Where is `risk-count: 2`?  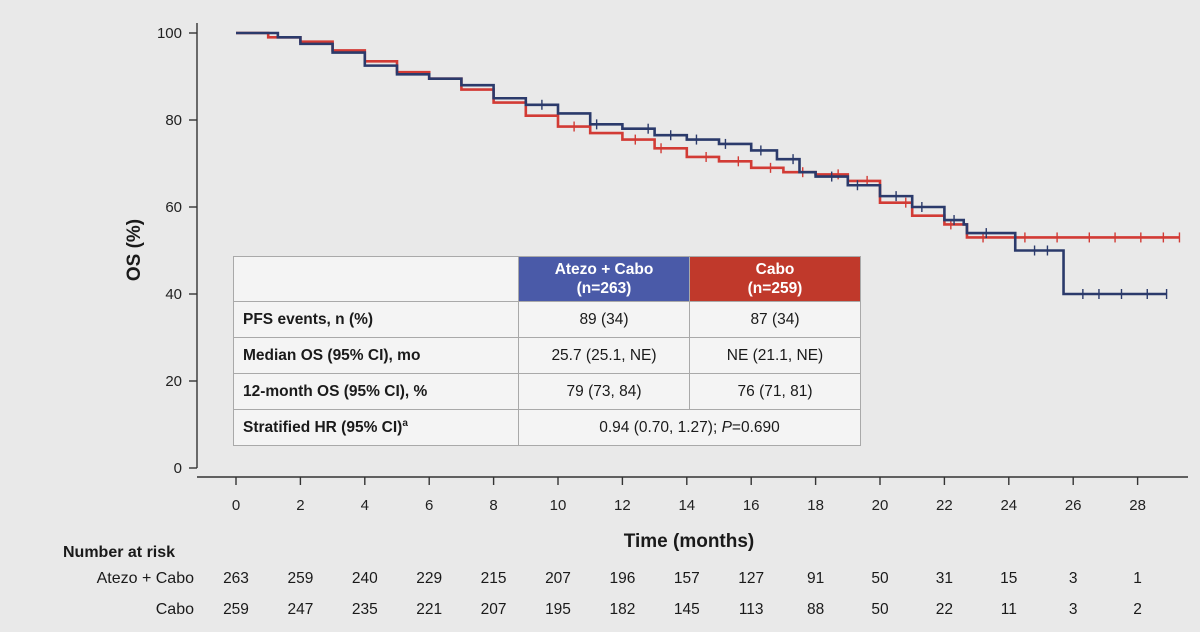 risk-count: 2 is located at coordinates (1137, 609).